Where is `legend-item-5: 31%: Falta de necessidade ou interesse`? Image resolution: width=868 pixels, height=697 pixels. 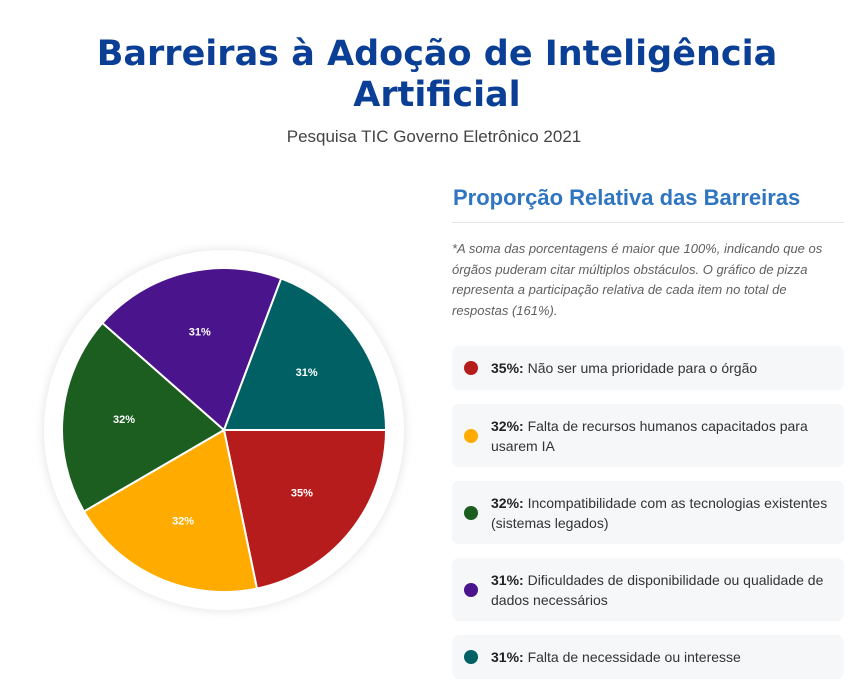
legend-item-5: 31%: Falta de necessidade ou interesse is located at coordinates (648, 657).